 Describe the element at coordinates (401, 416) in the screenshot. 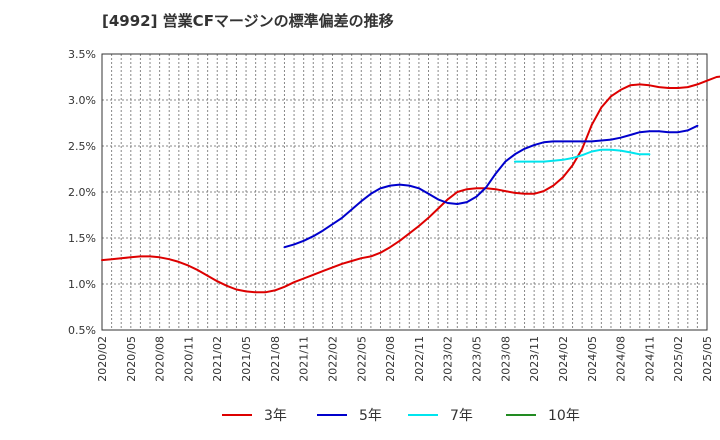

I see `legend: 3年 5年 7年 10年` at that location.